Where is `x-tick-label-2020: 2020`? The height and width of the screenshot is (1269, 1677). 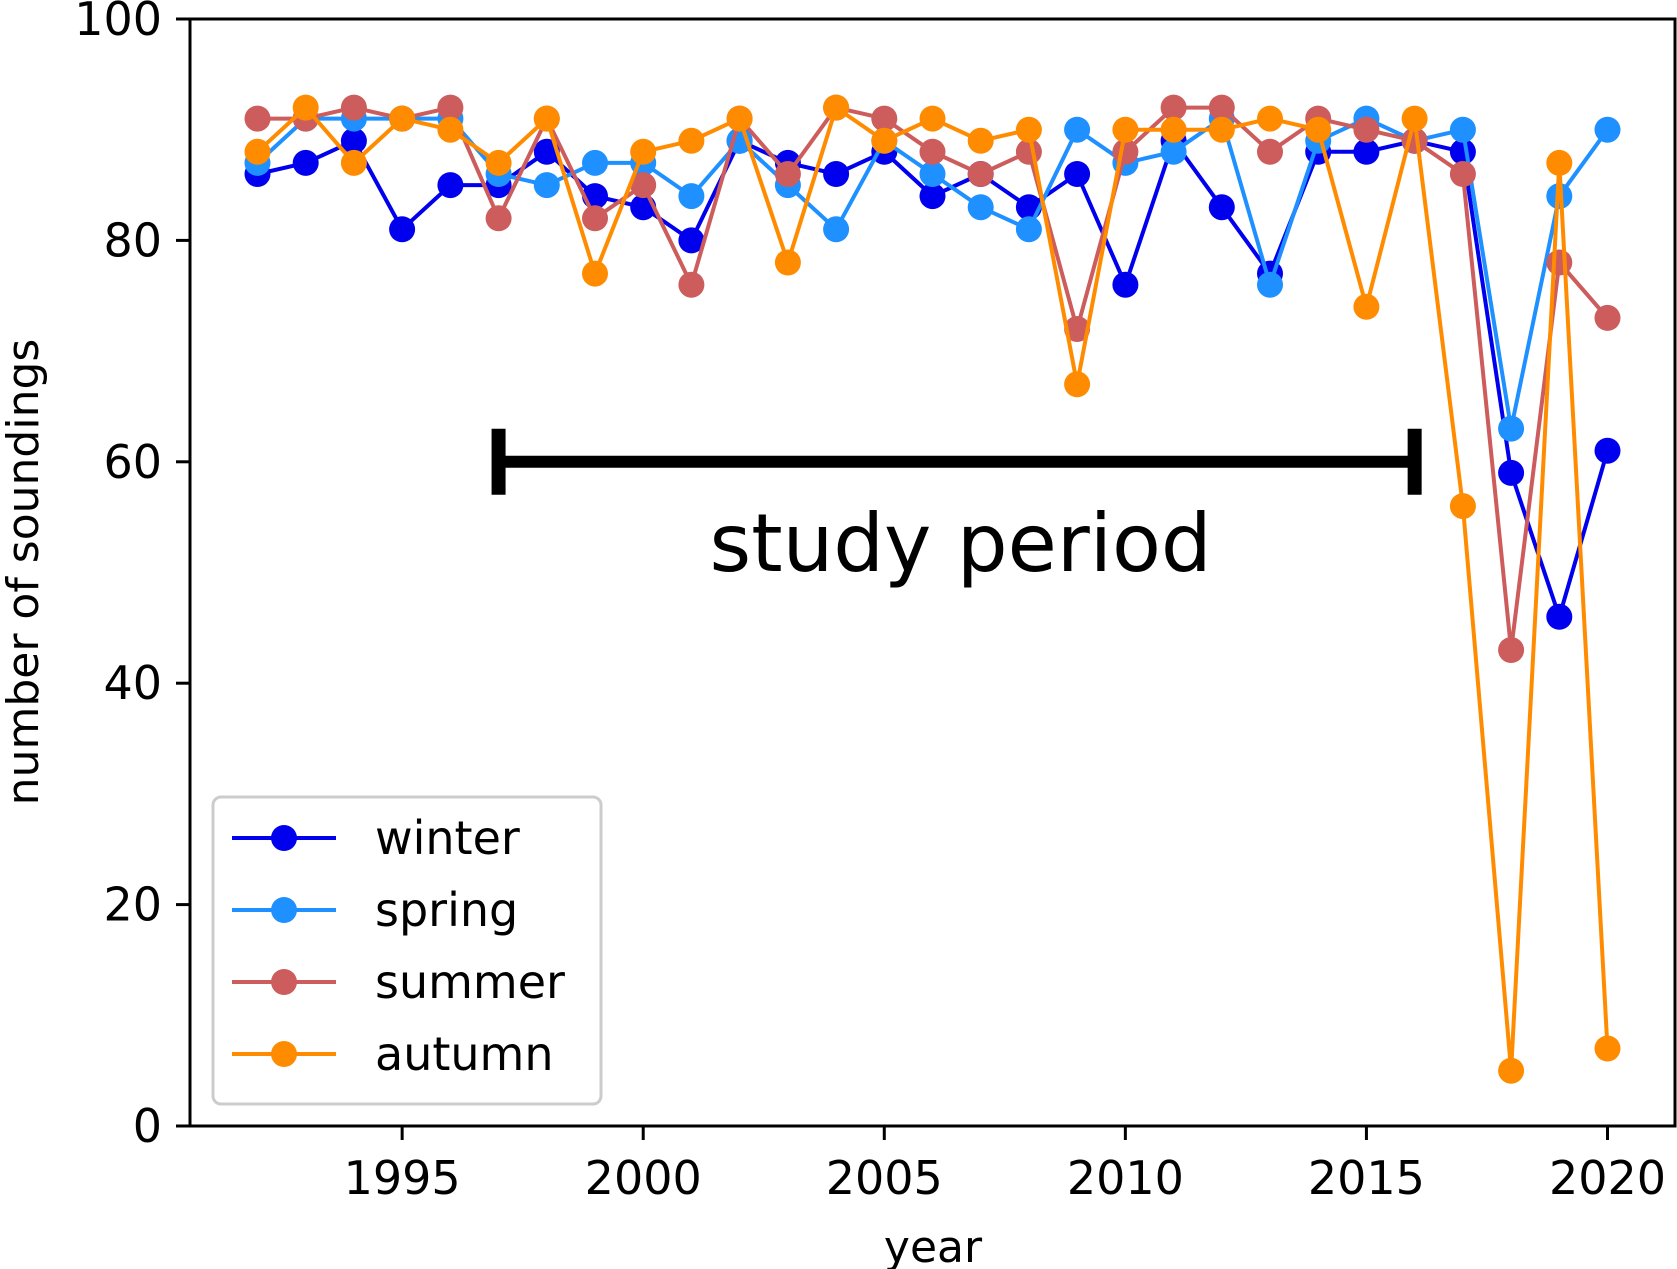 x-tick-label-2020: 2020 is located at coordinates (1607, 1178).